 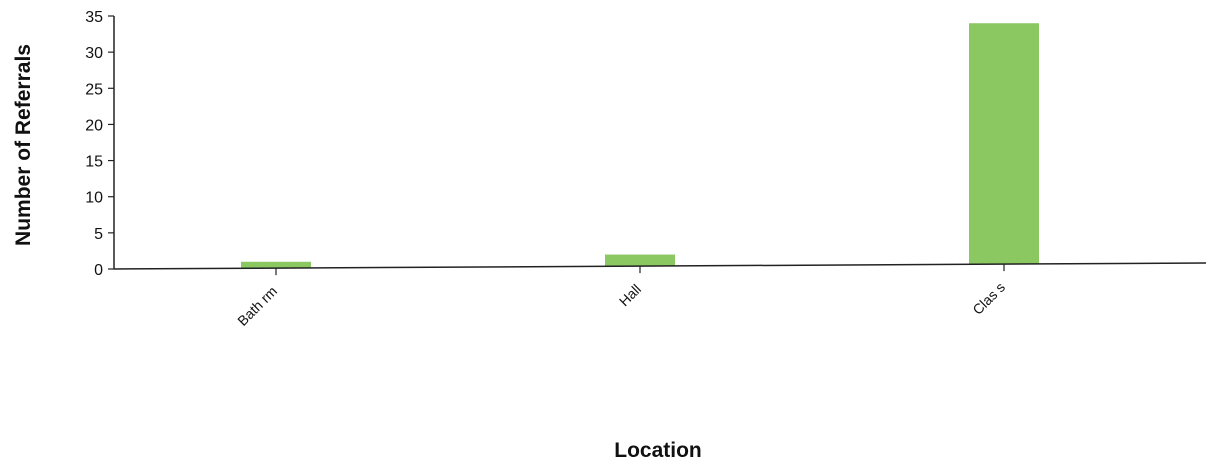 What do you see at coordinates (23, 145) in the screenshot?
I see `y-axis-title: Number of Referrals` at bounding box center [23, 145].